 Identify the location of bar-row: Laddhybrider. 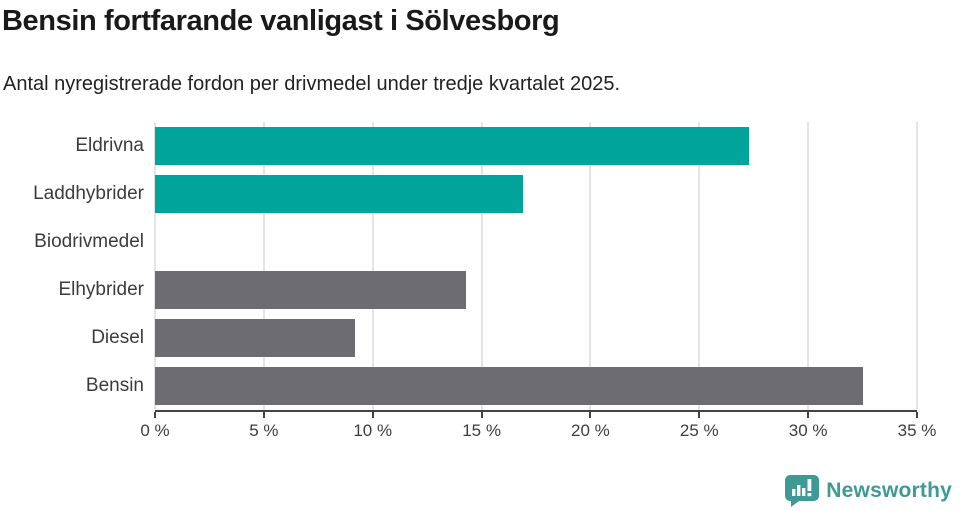
(480, 194).